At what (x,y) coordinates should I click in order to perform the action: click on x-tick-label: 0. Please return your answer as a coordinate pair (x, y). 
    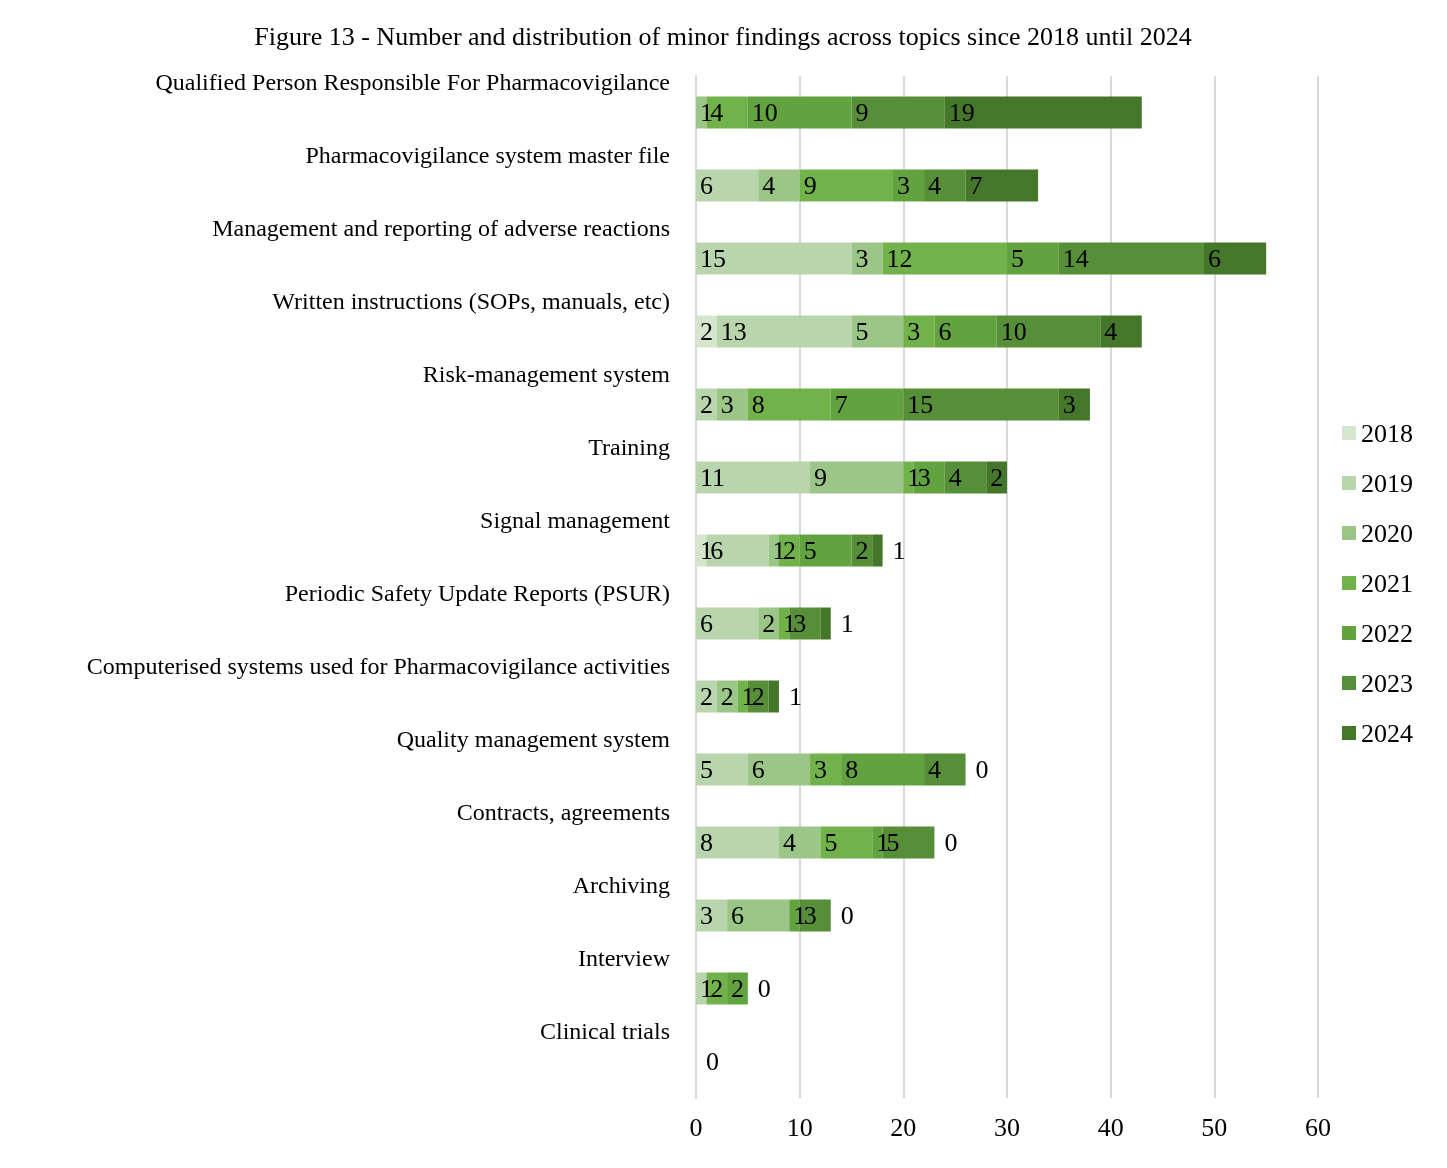
    Looking at the image, I should click on (696, 1127).